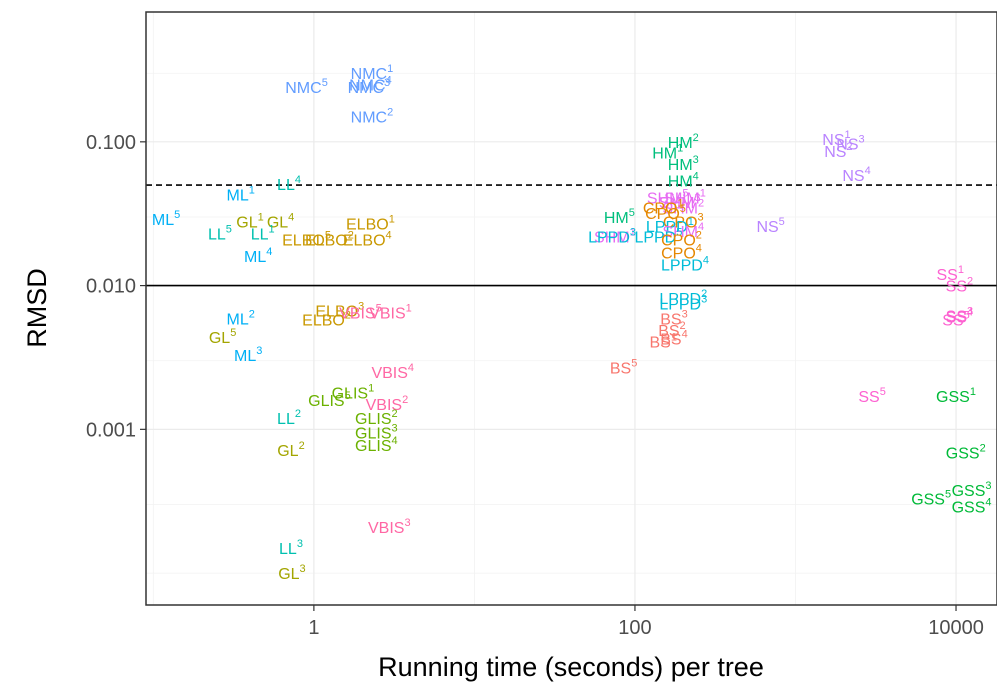 The image size is (997, 690). What do you see at coordinates (306, 87) in the screenshot?
I see `point-label-nmc: NMC5` at bounding box center [306, 87].